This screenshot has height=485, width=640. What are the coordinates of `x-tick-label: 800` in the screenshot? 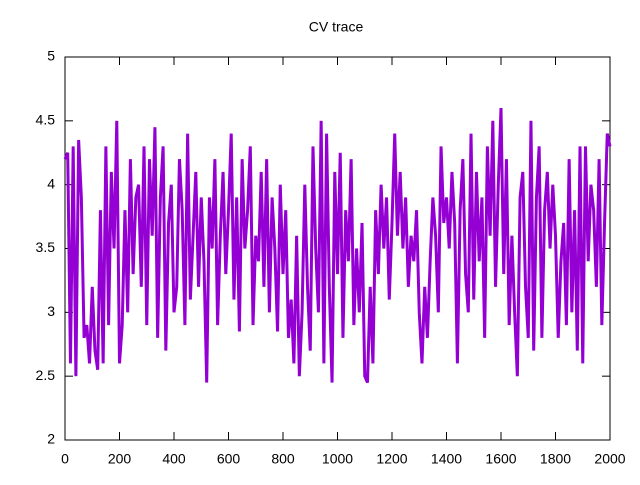 It's located at (283, 459).